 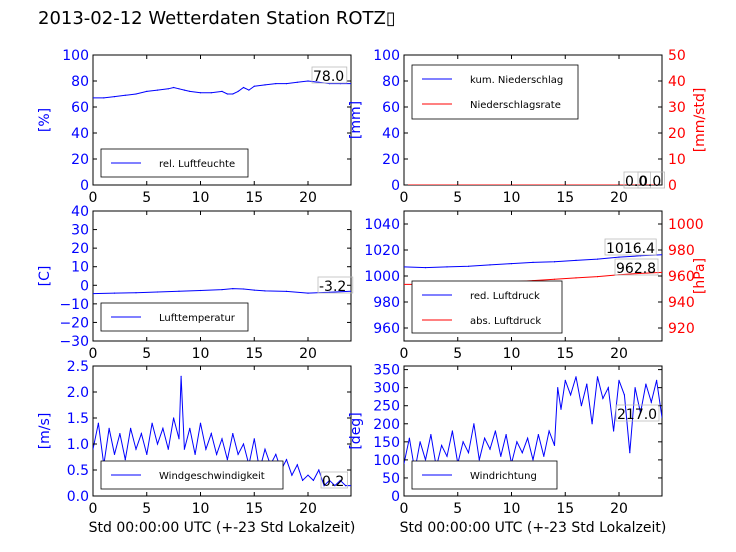 What do you see at coordinates (484, 475) in the screenshot?
I see `legend: Windrichtung` at bounding box center [484, 475].